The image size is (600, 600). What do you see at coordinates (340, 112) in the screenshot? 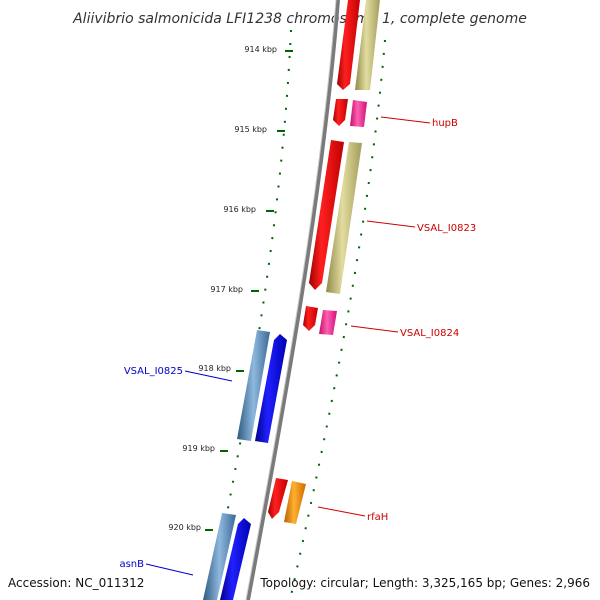
I see `cds-feature-hupB` at bounding box center [340, 112].